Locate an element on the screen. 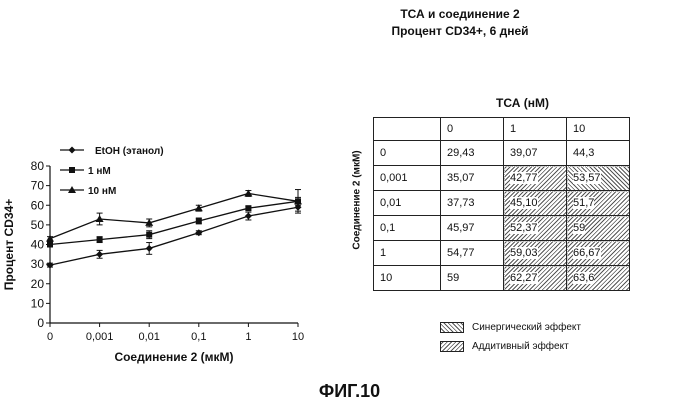 The height and width of the screenshot is (408, 699). table-legend-item: Синергический эффект is located at coordinates (510, 327).